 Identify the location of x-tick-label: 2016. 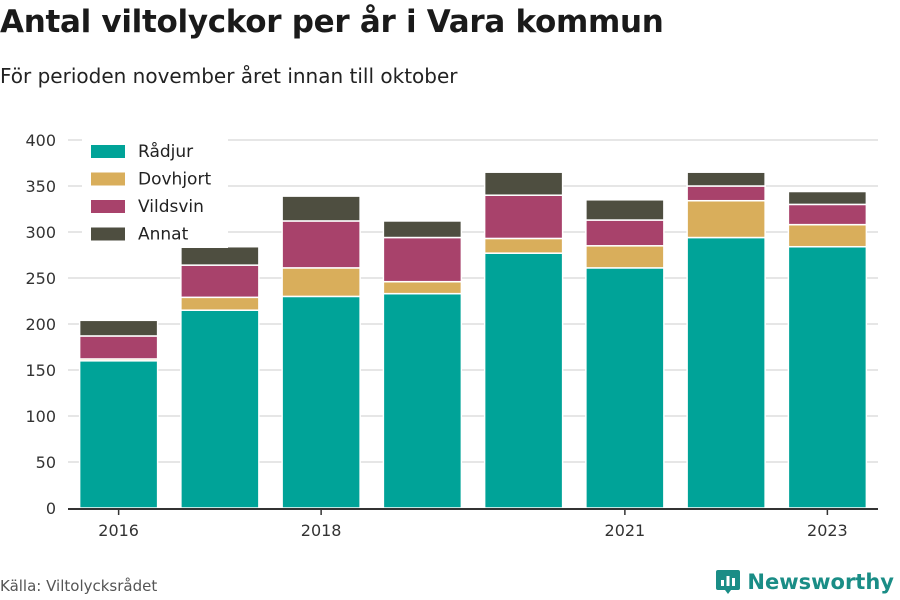
(118, 530).